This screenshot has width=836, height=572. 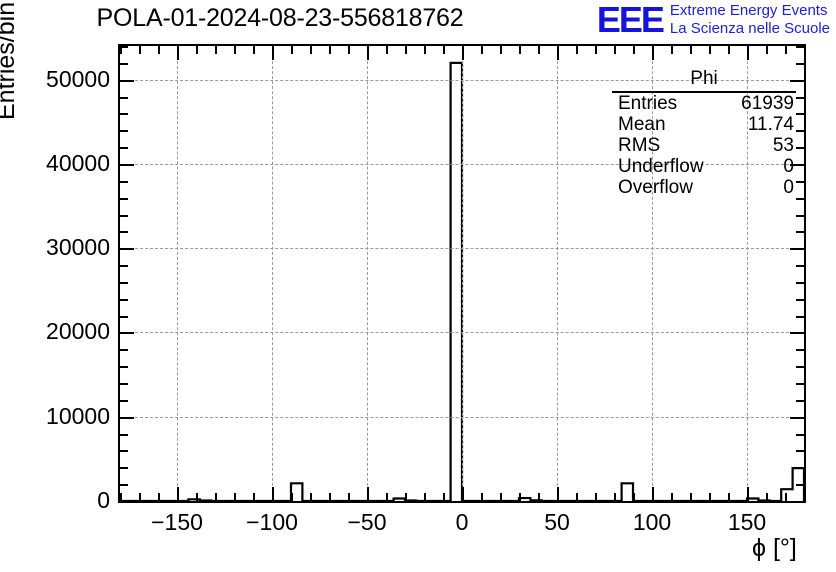 I want to click on stats-row-key: RMS, so click(x=639, y=145).